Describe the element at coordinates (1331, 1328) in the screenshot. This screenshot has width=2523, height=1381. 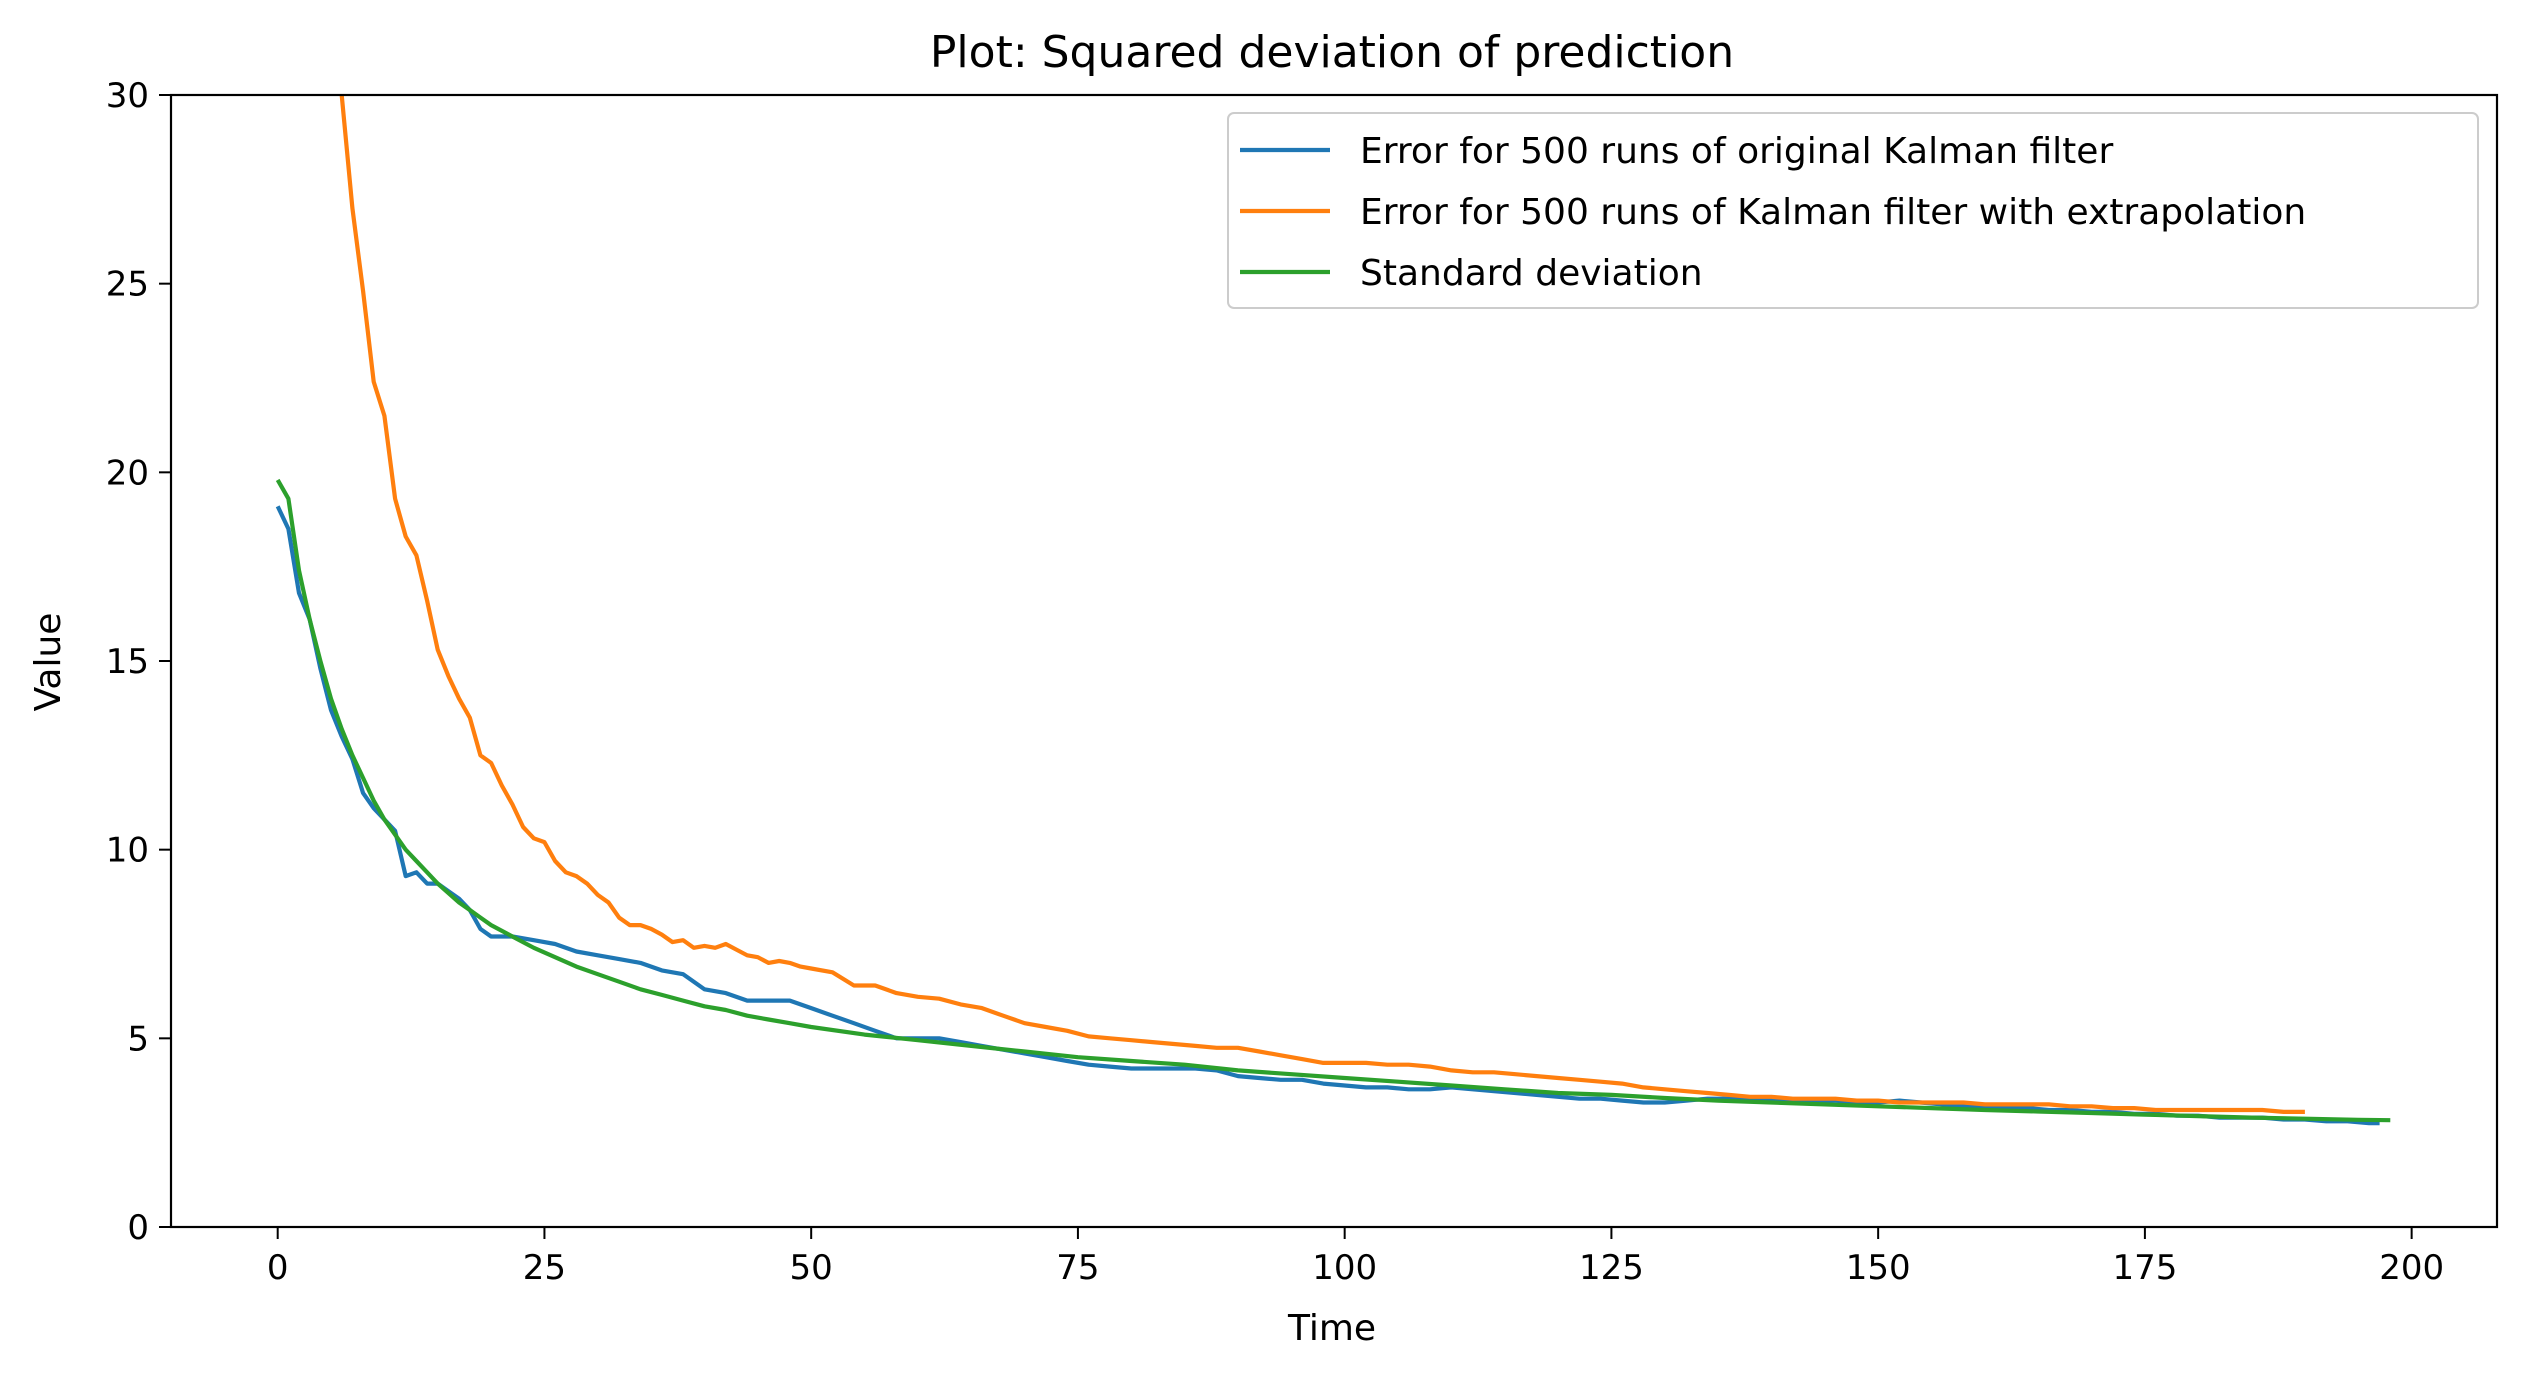
I see `x-axis-label: Time` at that location.